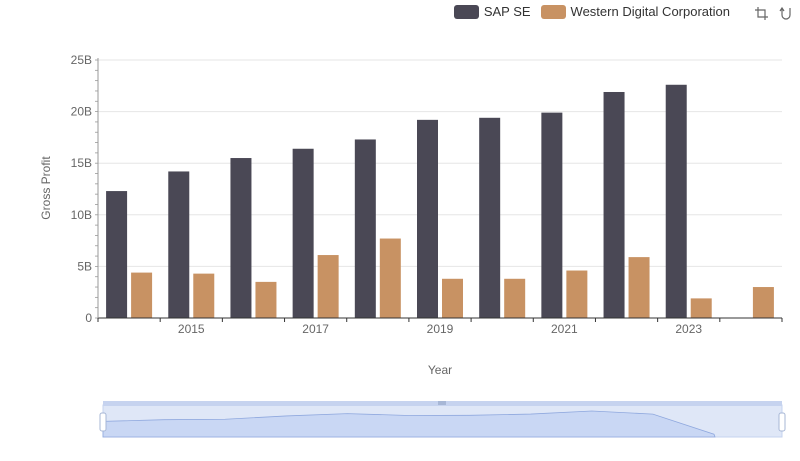  What do you see at coordinates (577, 294) in the screenshot?
I see `bar-wdc-2021` at bounding box center [577, 294].